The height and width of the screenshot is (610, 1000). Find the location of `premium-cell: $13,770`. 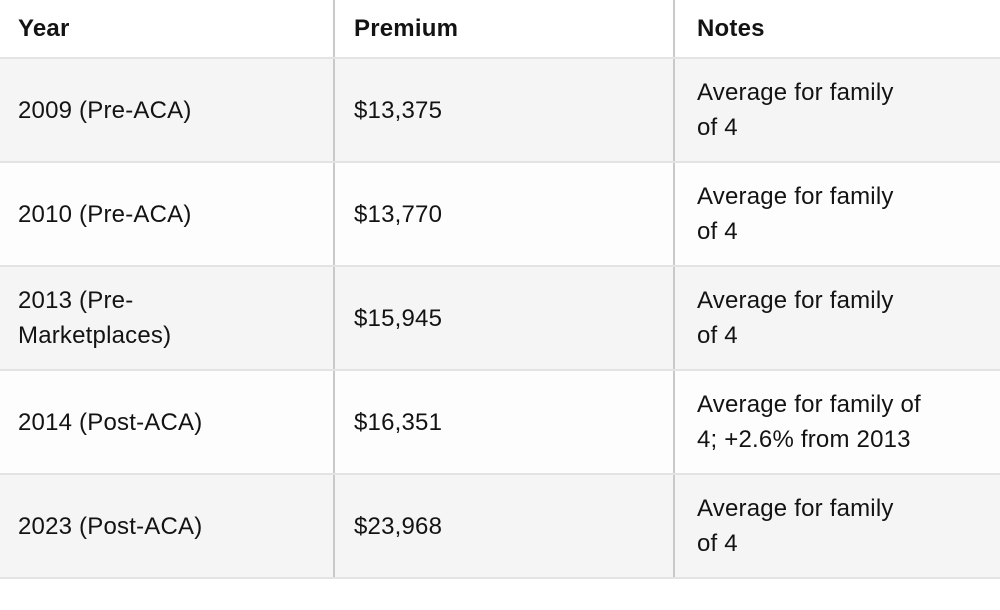

premium-cell: $13,770 is located at coordinates (503, 214).